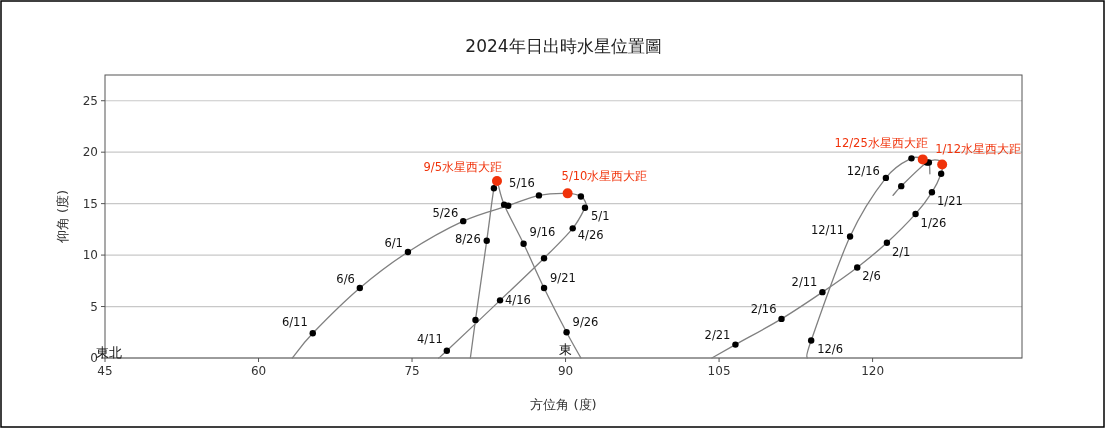 The image size is (1105, 428). What do you see at coordinates (563, 278) in the screenshot?
I see `annotation: 9/21` at bounding box center [563, 278].